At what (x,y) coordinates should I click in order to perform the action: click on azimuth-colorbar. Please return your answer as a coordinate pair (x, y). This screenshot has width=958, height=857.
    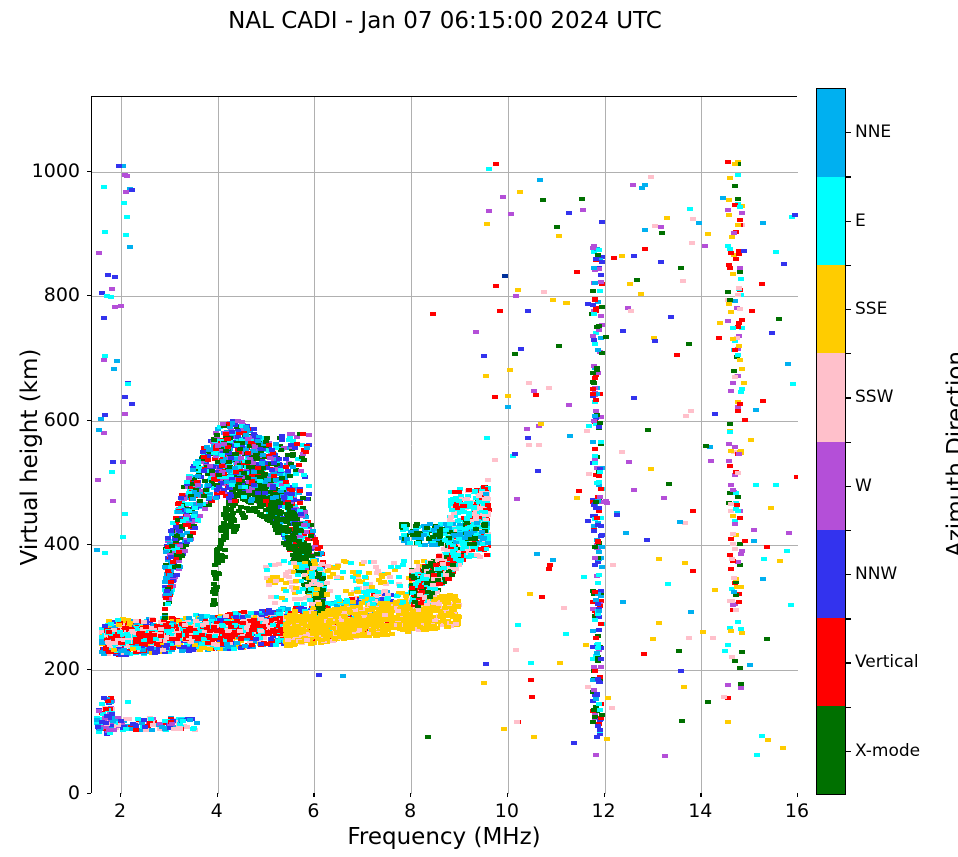
    Looking at the image, I should click on (831, 441).